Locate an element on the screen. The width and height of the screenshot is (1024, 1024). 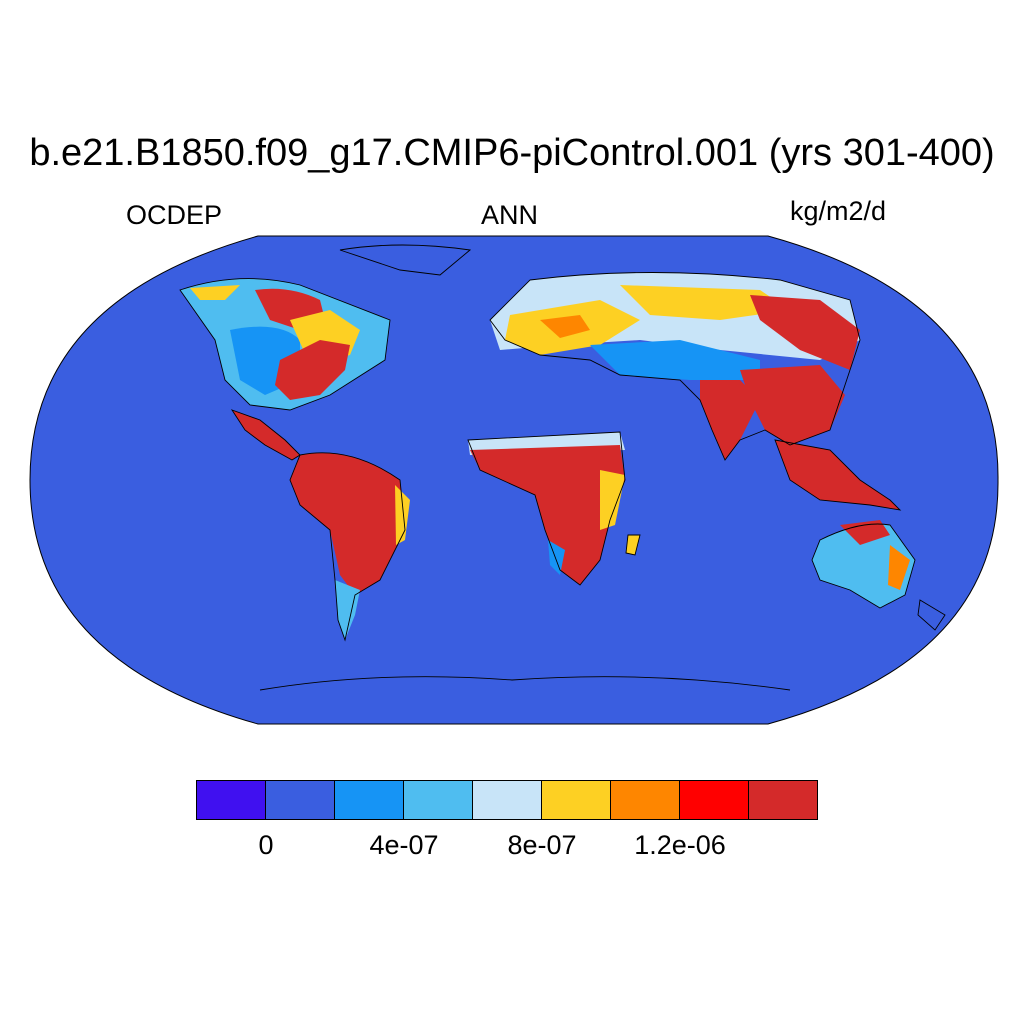
variable-label: OCDEP is located at coordinates (174, 215).